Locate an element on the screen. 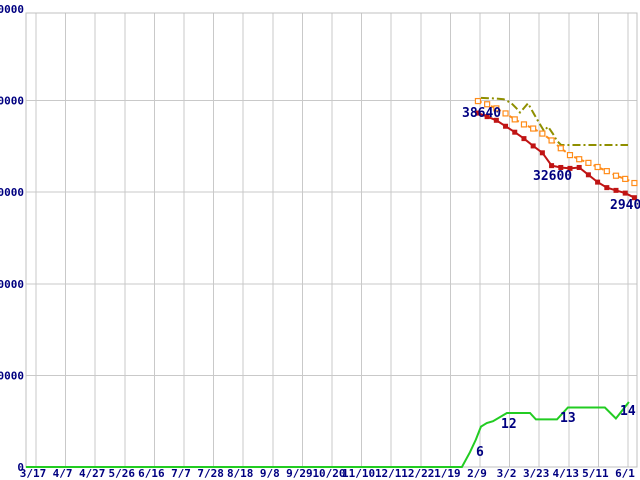 The width and height of the screenshot is (640, 480). x-tick-label: 3/17 is located at coordinates (33, 473).